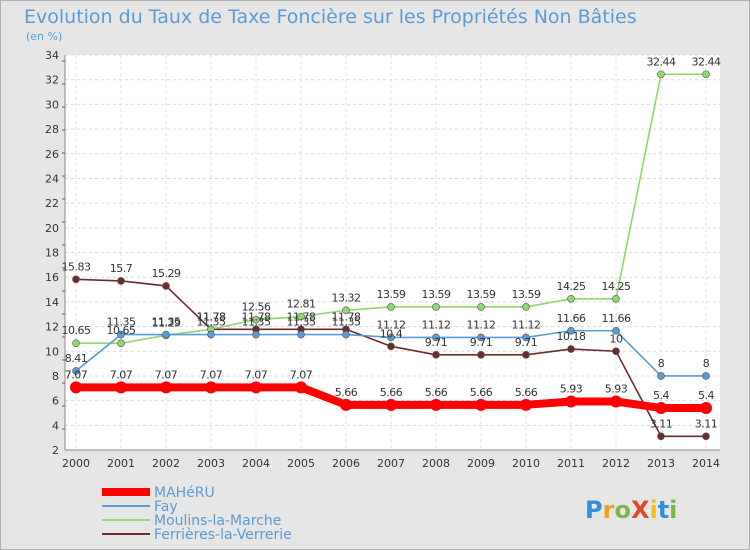 Image resolution: width=750 pixels, height=550 pixels. What do you see at coordinates (640, 510) in the screenshot?
I see `logo-letter: X` at bounding box center [640, 510].